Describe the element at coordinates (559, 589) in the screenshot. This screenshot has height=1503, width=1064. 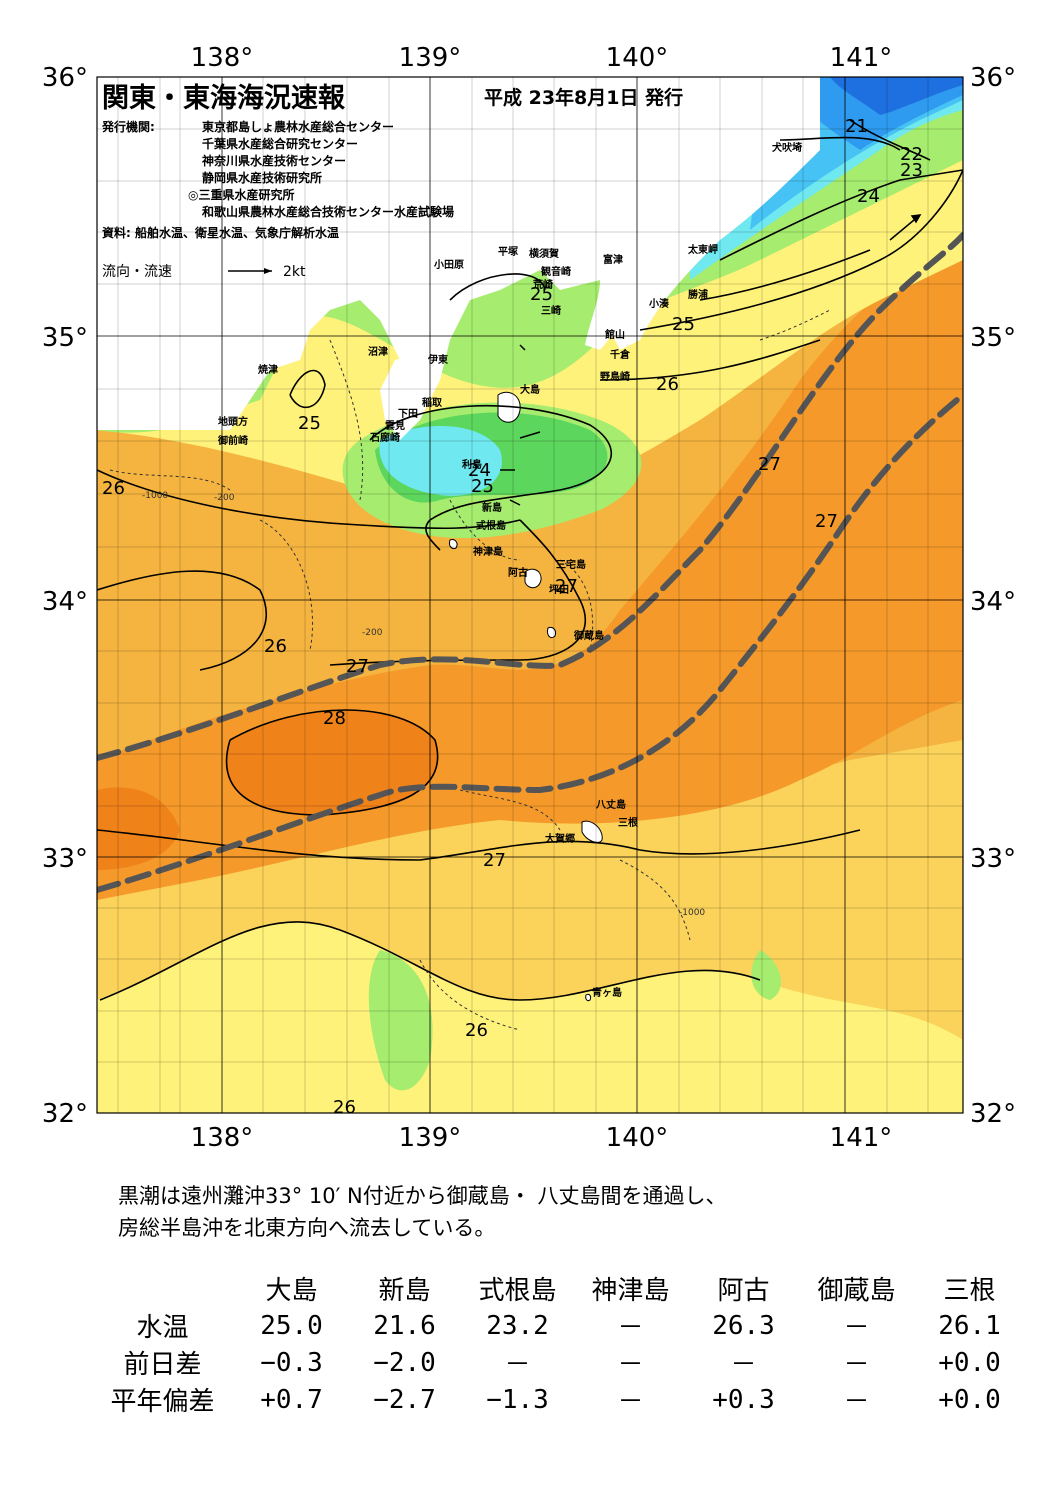
I see `place-label: 坪田` at that location.